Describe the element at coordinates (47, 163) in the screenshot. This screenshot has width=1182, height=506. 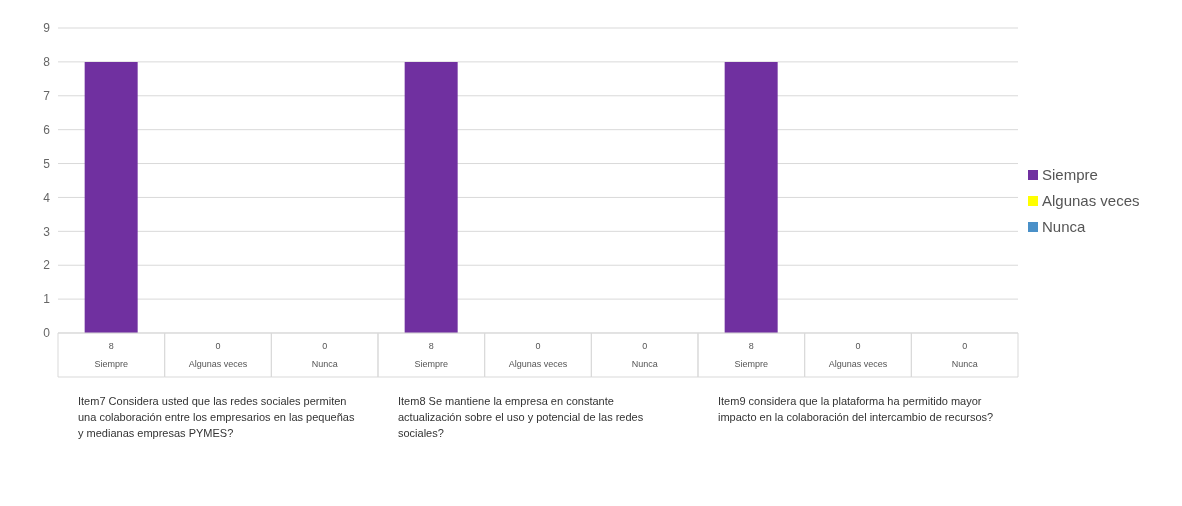
I see `y-tick-label: 5` at that location.